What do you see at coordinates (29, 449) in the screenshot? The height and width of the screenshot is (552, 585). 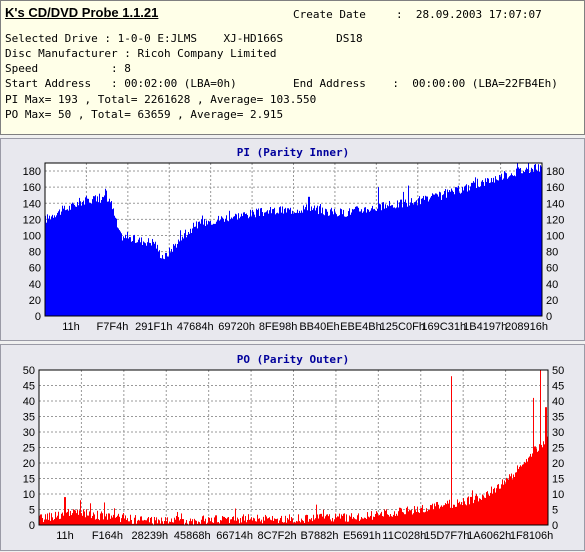 I see `po-ytick-left: 25` at bounding box center [29, 449].